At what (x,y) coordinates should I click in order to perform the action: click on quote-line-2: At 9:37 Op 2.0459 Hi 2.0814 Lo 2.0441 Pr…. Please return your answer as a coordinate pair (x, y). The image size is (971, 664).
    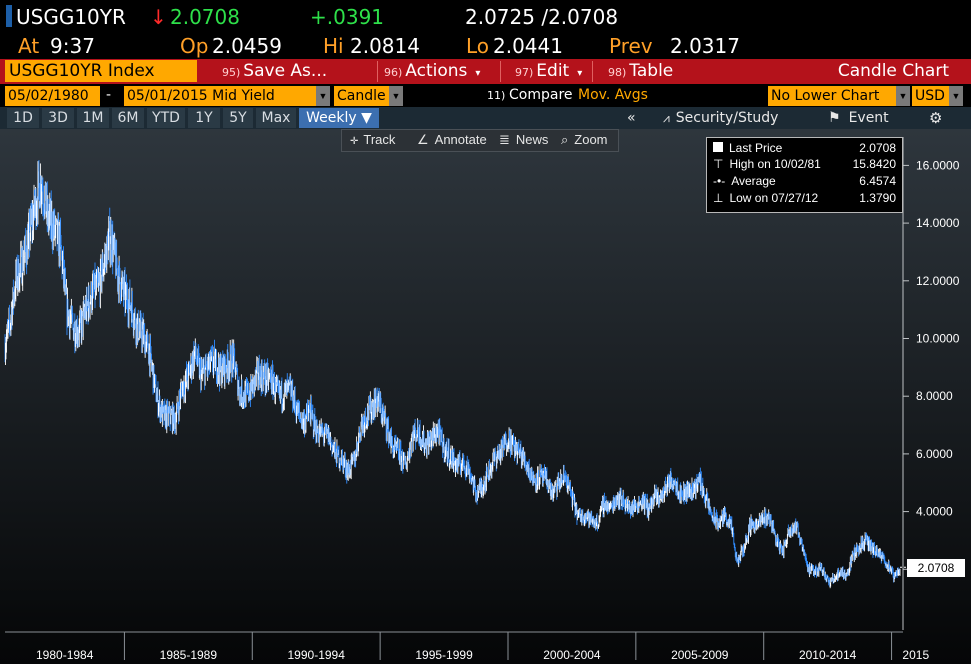
    Looking at the image, I should click on (485, 45).